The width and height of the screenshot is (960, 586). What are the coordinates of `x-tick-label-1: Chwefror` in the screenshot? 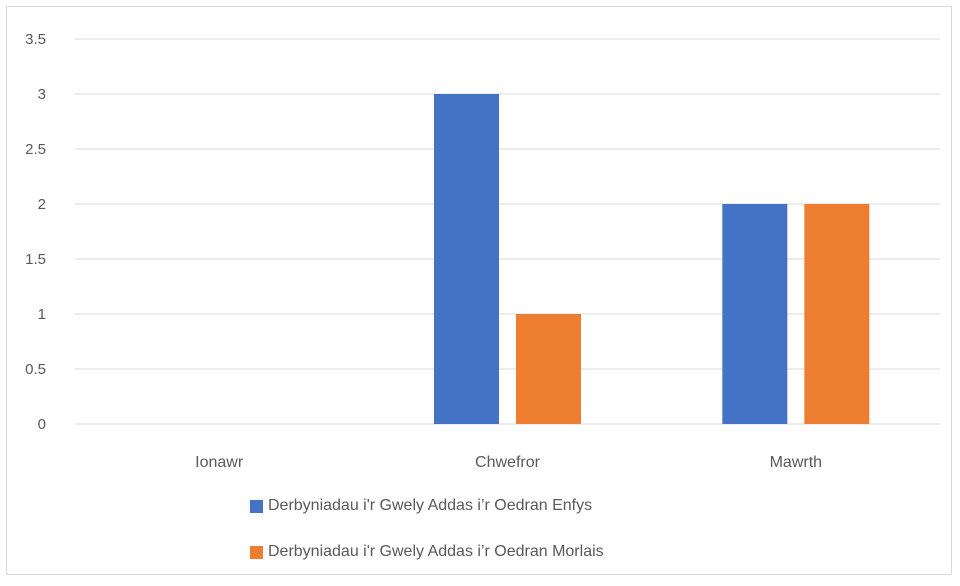 It's located at (508, 462).